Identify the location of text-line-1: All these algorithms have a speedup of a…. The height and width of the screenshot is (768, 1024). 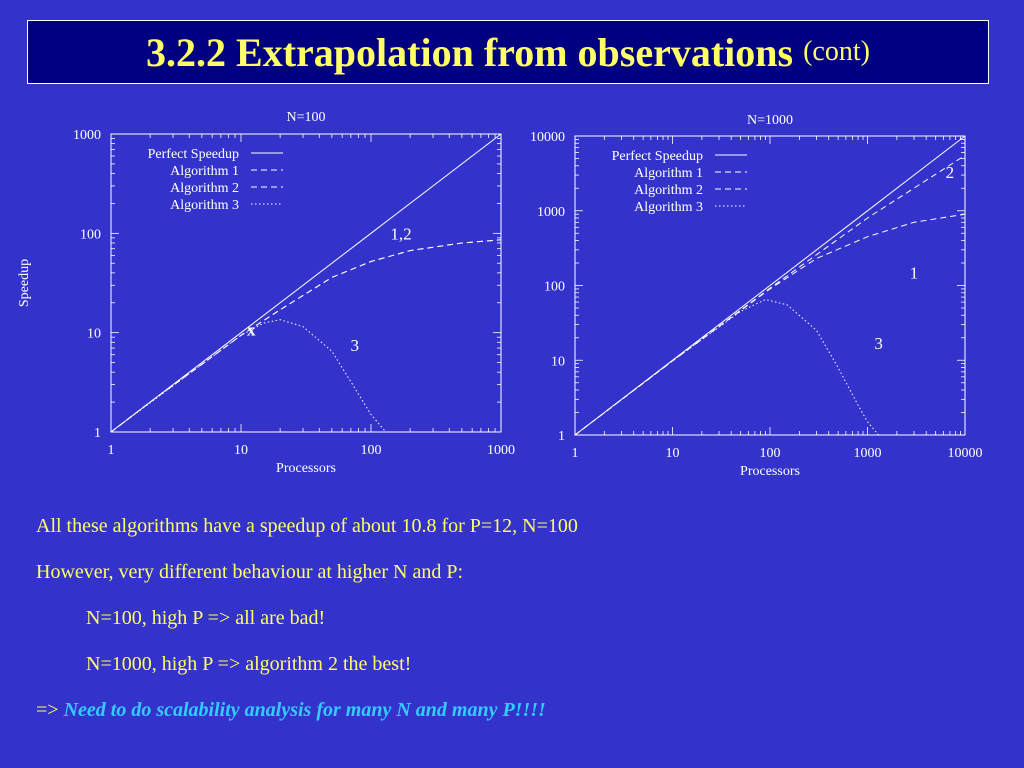
(307, 526).